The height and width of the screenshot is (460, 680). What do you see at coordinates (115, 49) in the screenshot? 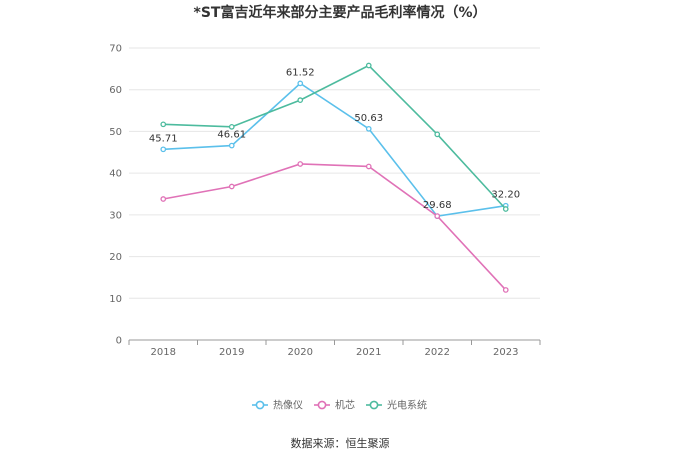
I see `y-tick-label: 70` at bounding box center [115, 49].